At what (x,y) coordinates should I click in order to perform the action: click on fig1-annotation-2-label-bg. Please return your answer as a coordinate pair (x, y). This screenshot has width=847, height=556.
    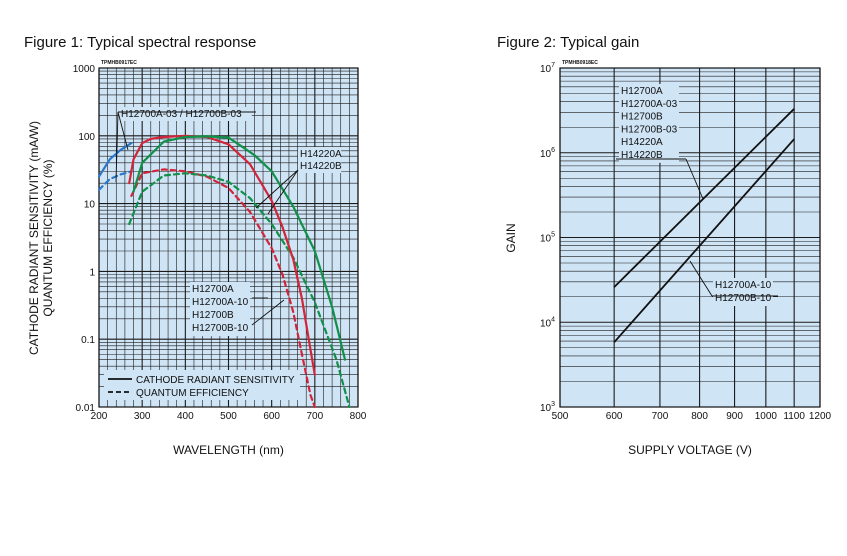
    Looking at the image, I should click on (220, 309).